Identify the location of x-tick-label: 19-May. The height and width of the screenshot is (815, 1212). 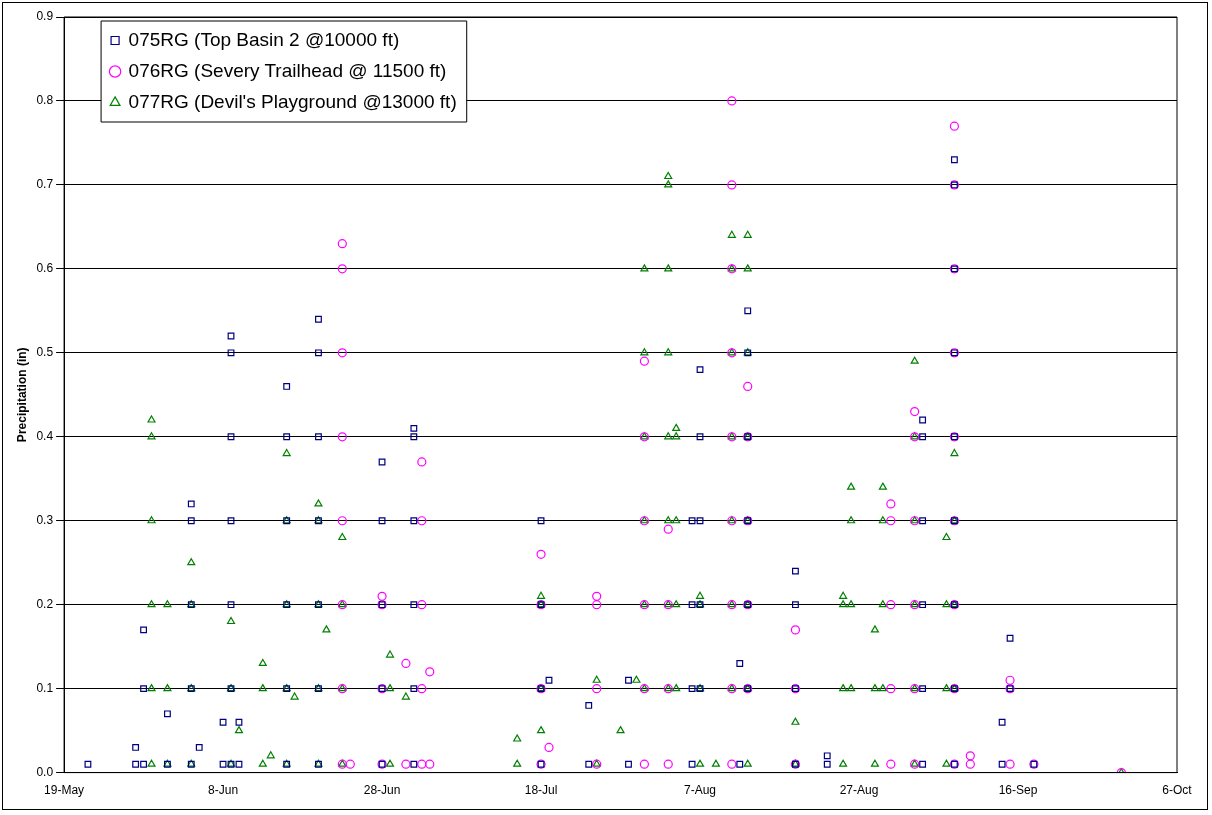
(64, 790).